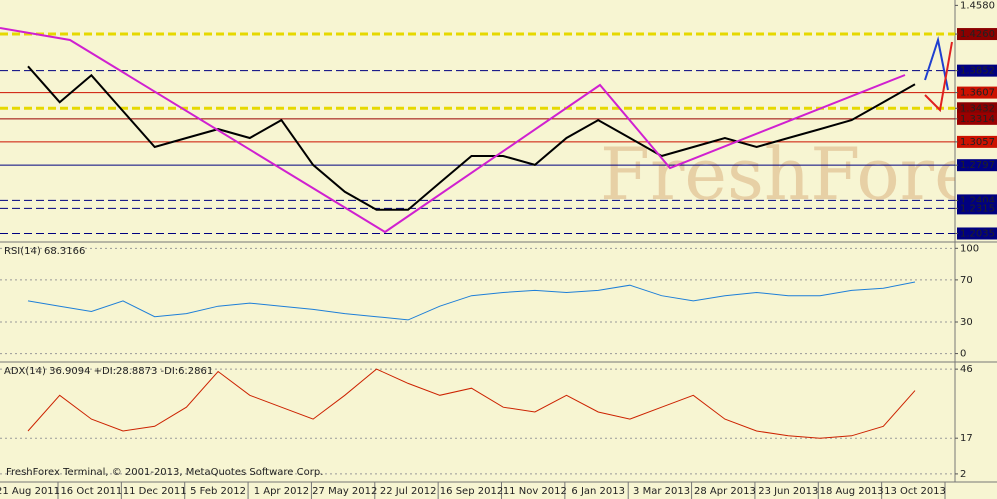  What do you see at coordinates (44, 251) in the screenshot?
I see `indicator-title: RSI(14) 68.3166` at bounding box center [44, 251].